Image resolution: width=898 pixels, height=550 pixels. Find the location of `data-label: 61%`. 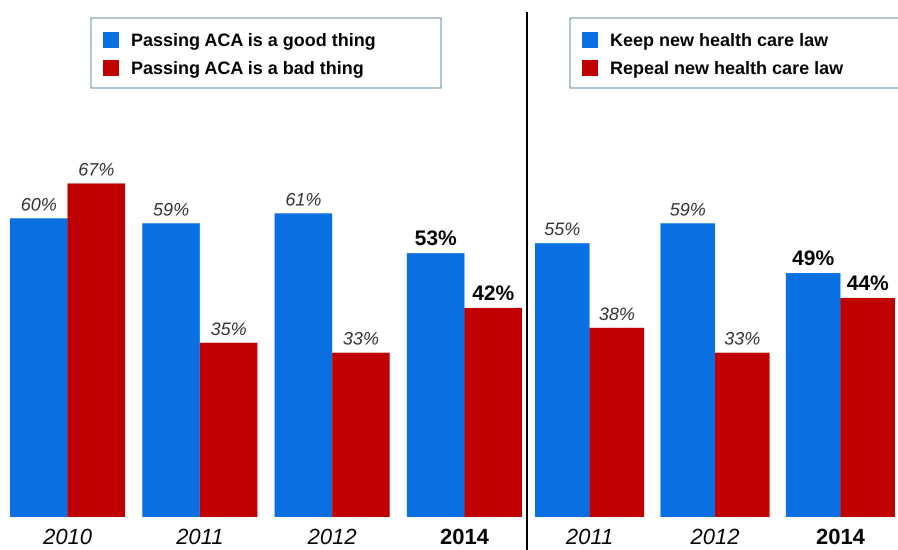

data-label: 61% is located at coordinates (303, 199).